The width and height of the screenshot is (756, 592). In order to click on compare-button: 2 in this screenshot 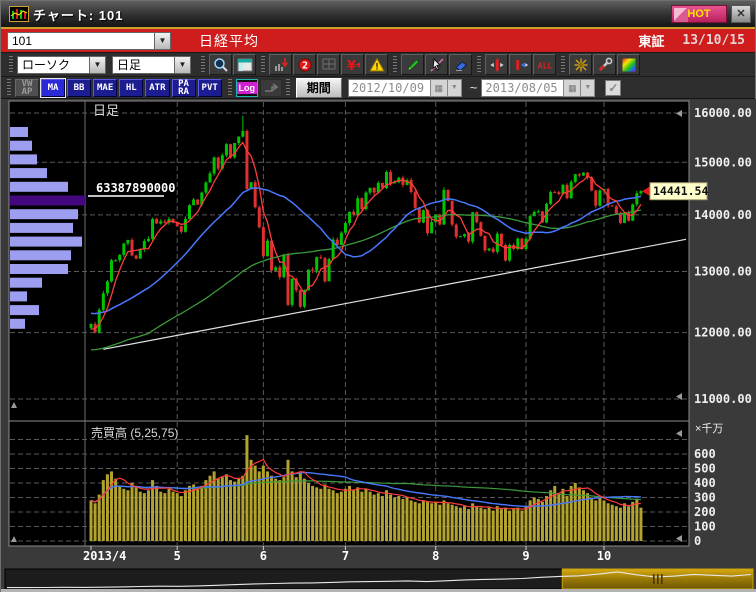, I will do `click(304, 64)`.